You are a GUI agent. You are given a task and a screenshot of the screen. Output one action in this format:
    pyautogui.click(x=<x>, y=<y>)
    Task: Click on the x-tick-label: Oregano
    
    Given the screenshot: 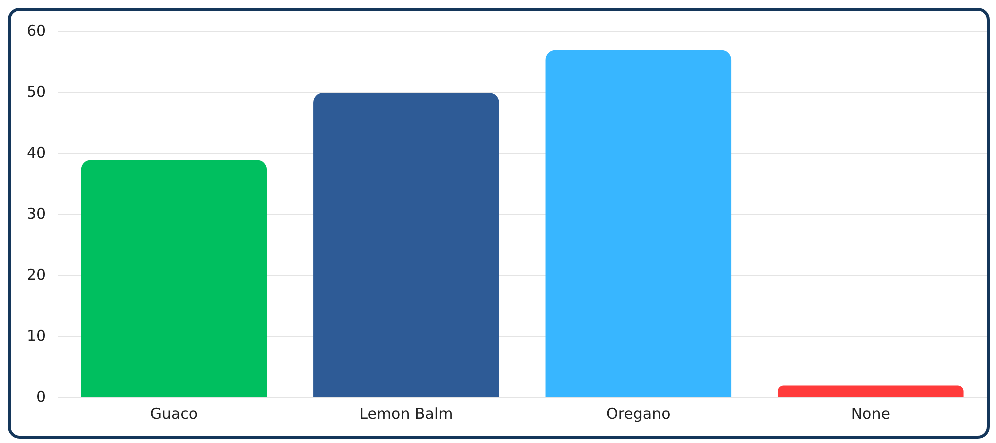 What is the action you would take?
    pyautogui.click(x=638, y=413)
    